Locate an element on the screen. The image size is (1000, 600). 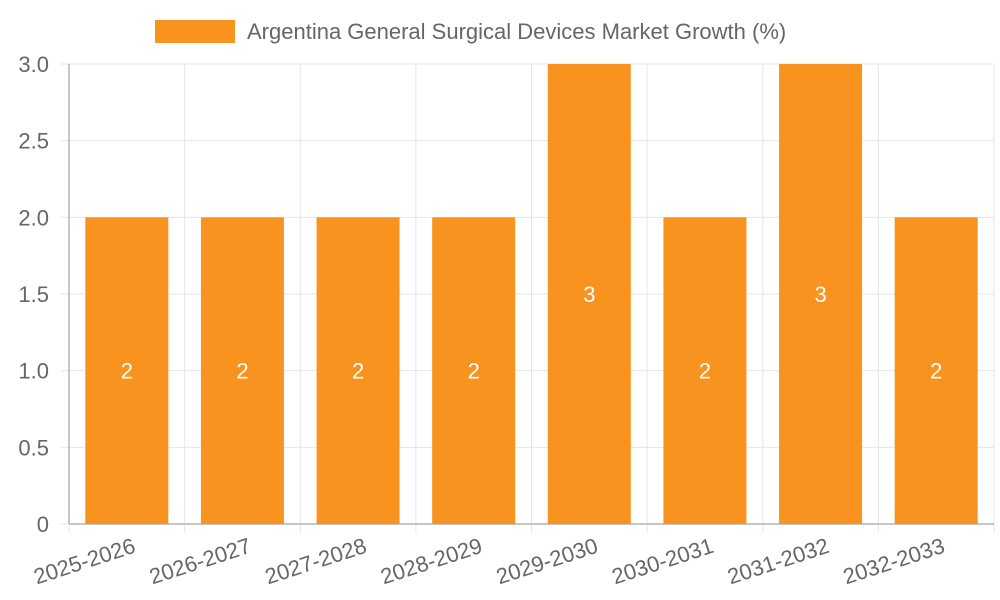
x-tick-label: 2025-2026 is located at coordinates (85, 561).